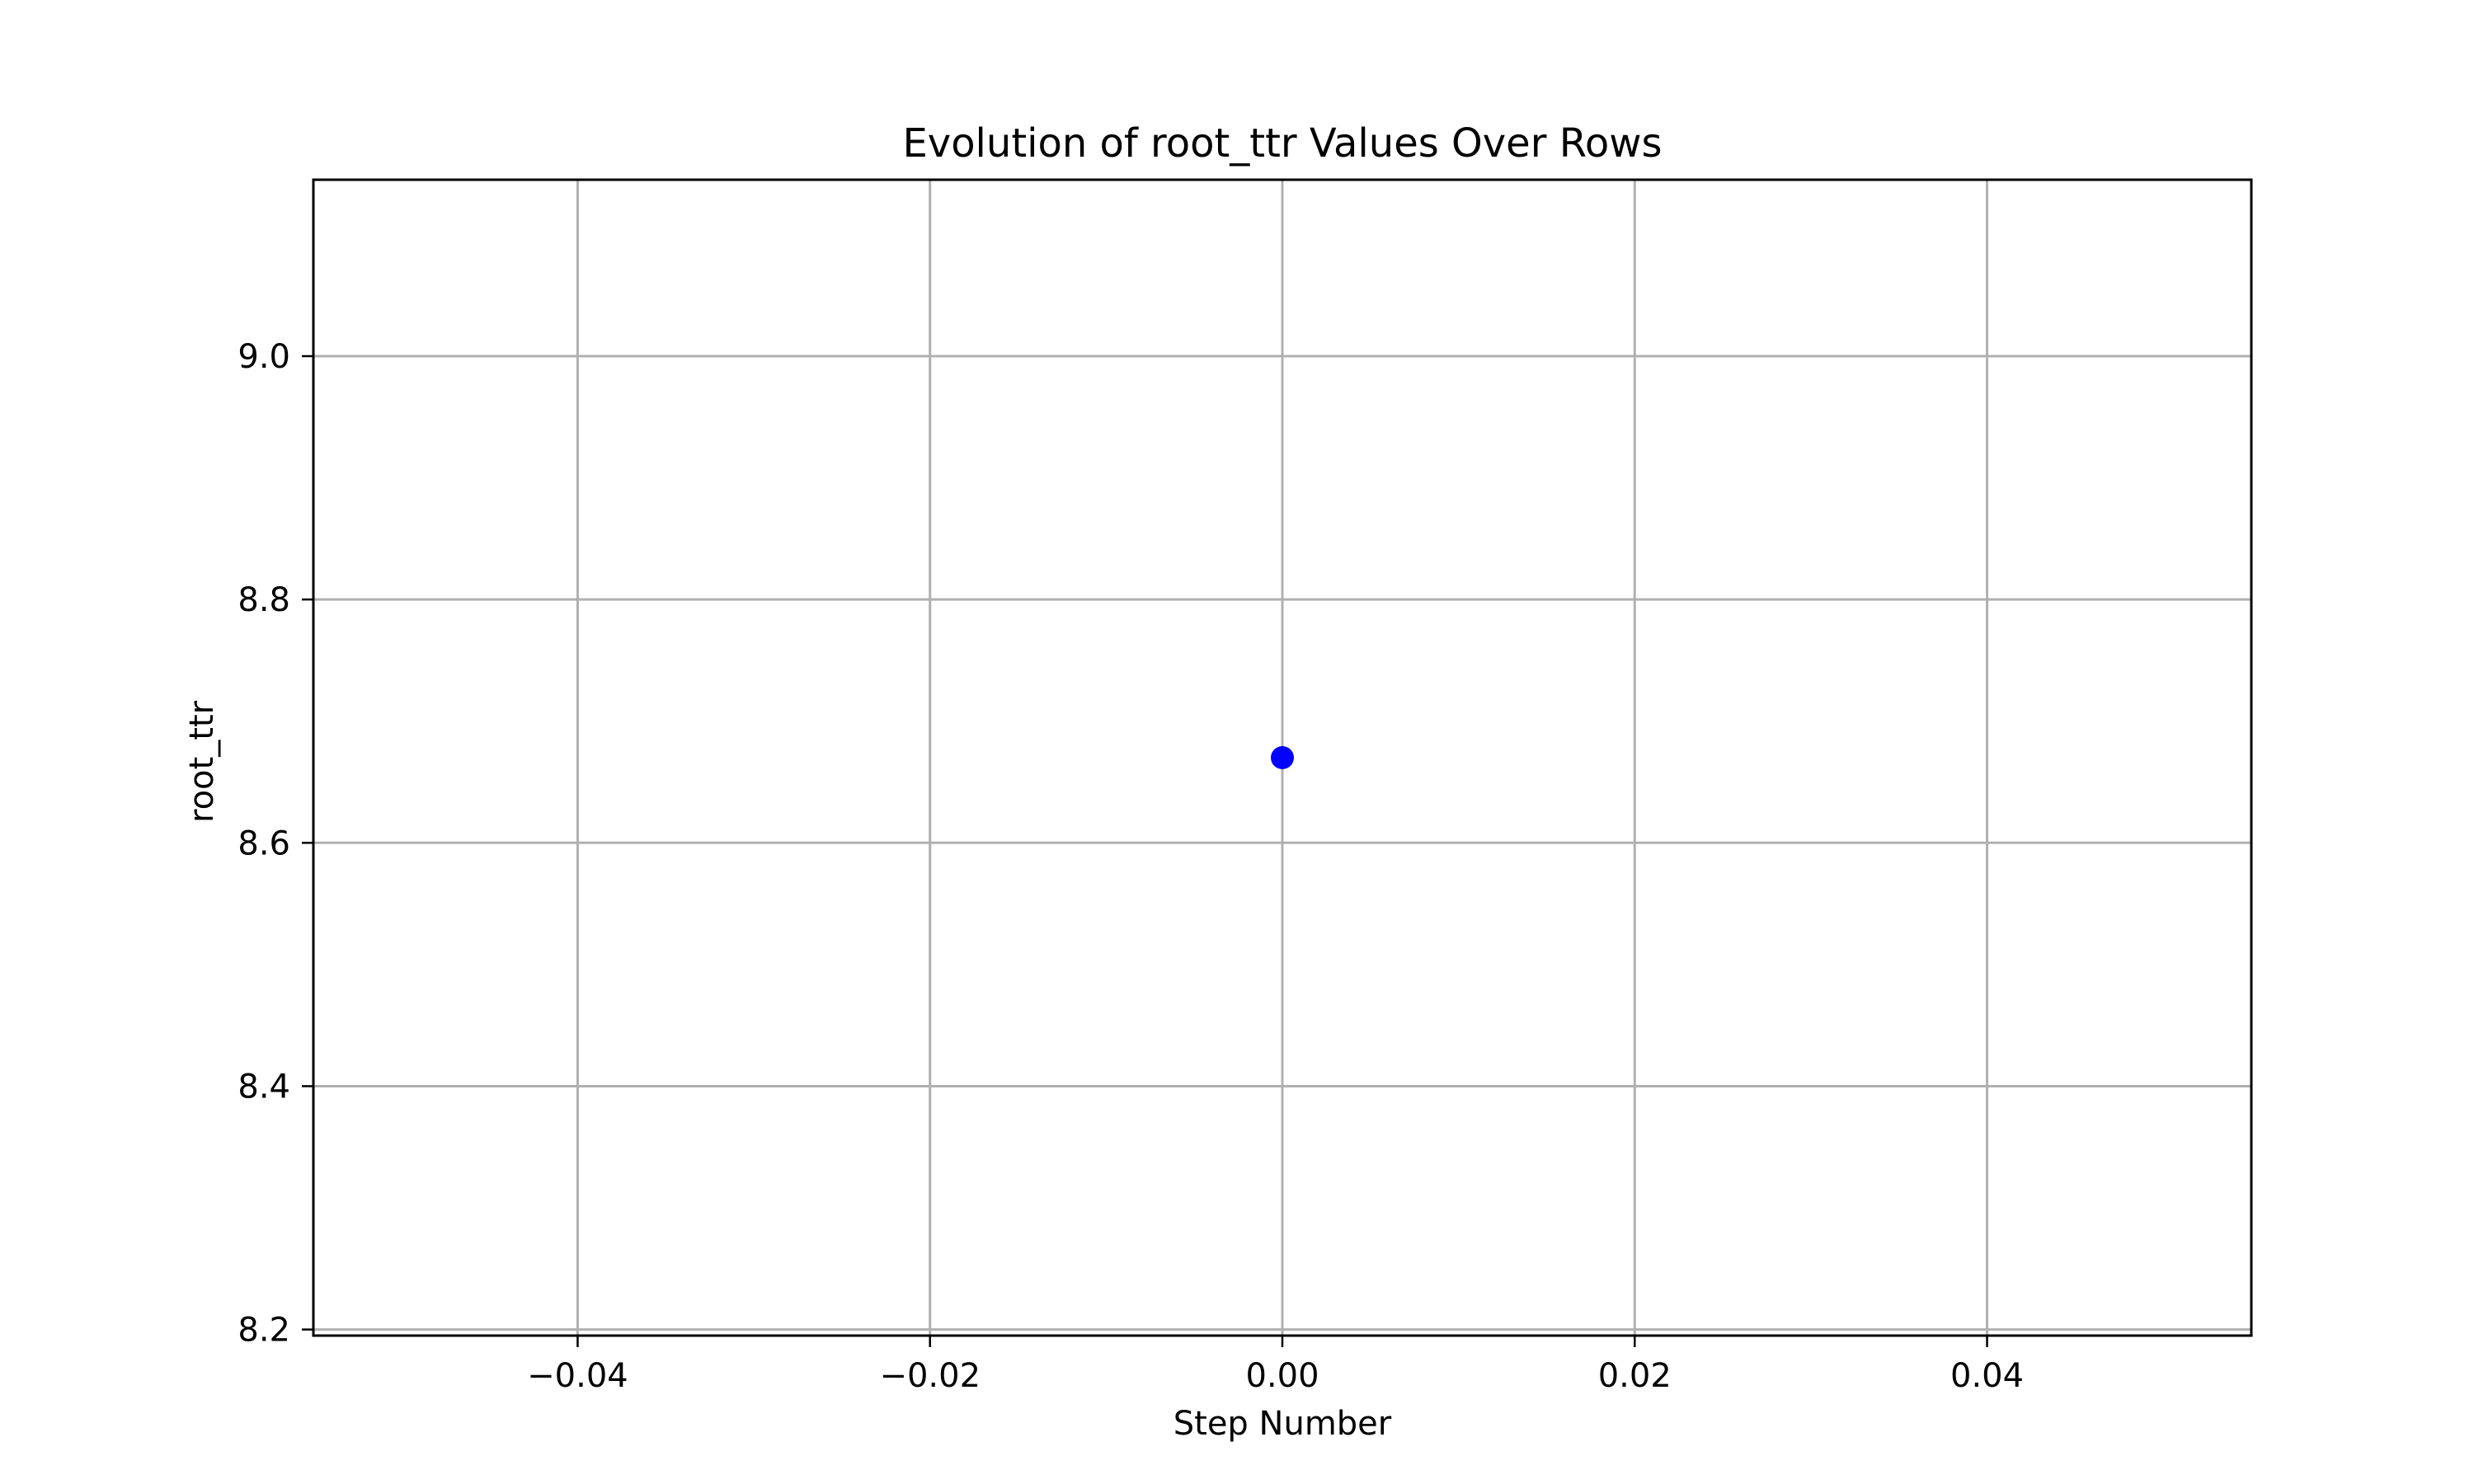 The height and width of the screenshot is (1484, 2474). Describe the element at coordinates (1635, 1376) in the screenshot. I see `x-tick-label: 0.02` at that location.